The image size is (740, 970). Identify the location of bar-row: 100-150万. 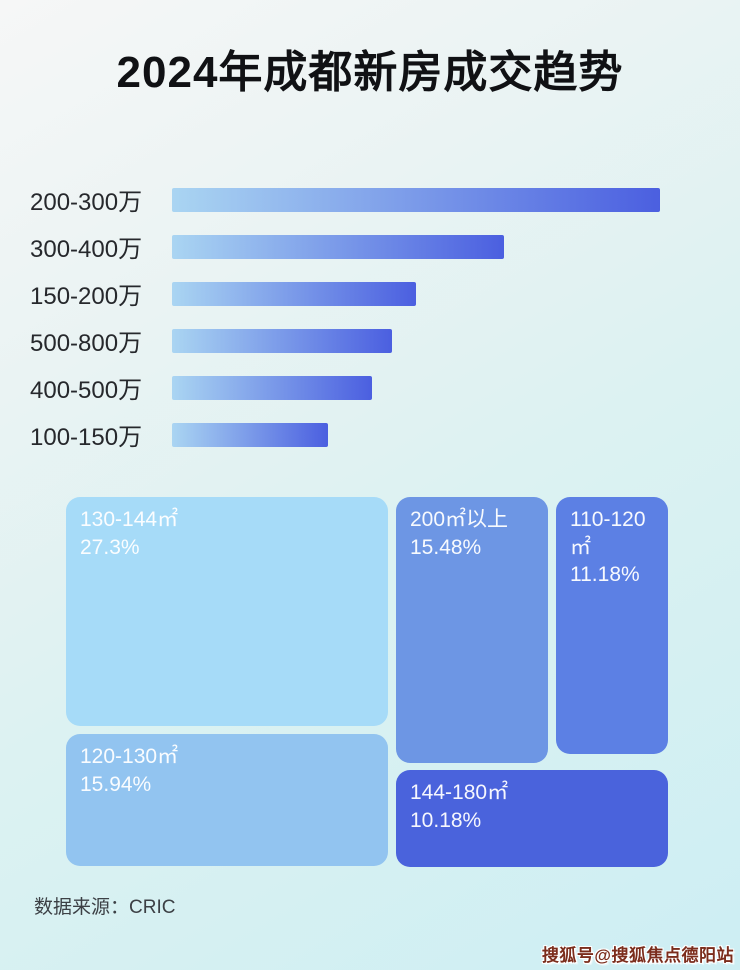
(345, 434).